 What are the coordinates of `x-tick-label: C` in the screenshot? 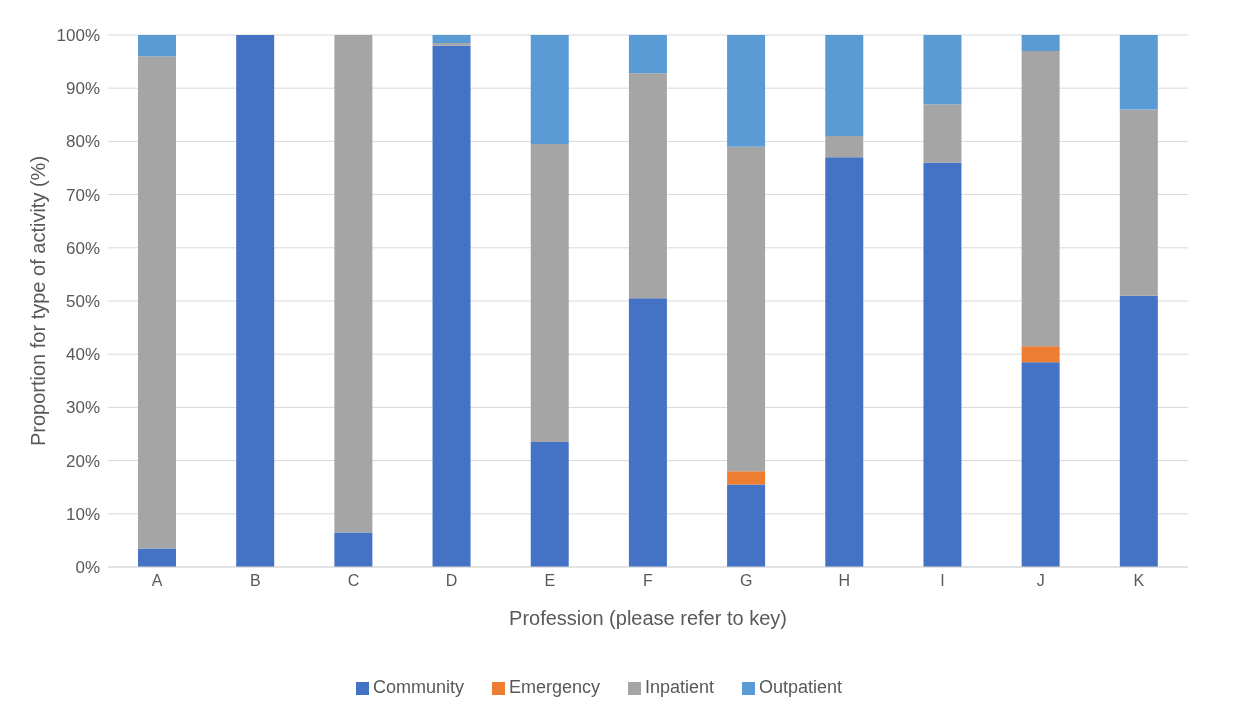 It's located at (353, 581).